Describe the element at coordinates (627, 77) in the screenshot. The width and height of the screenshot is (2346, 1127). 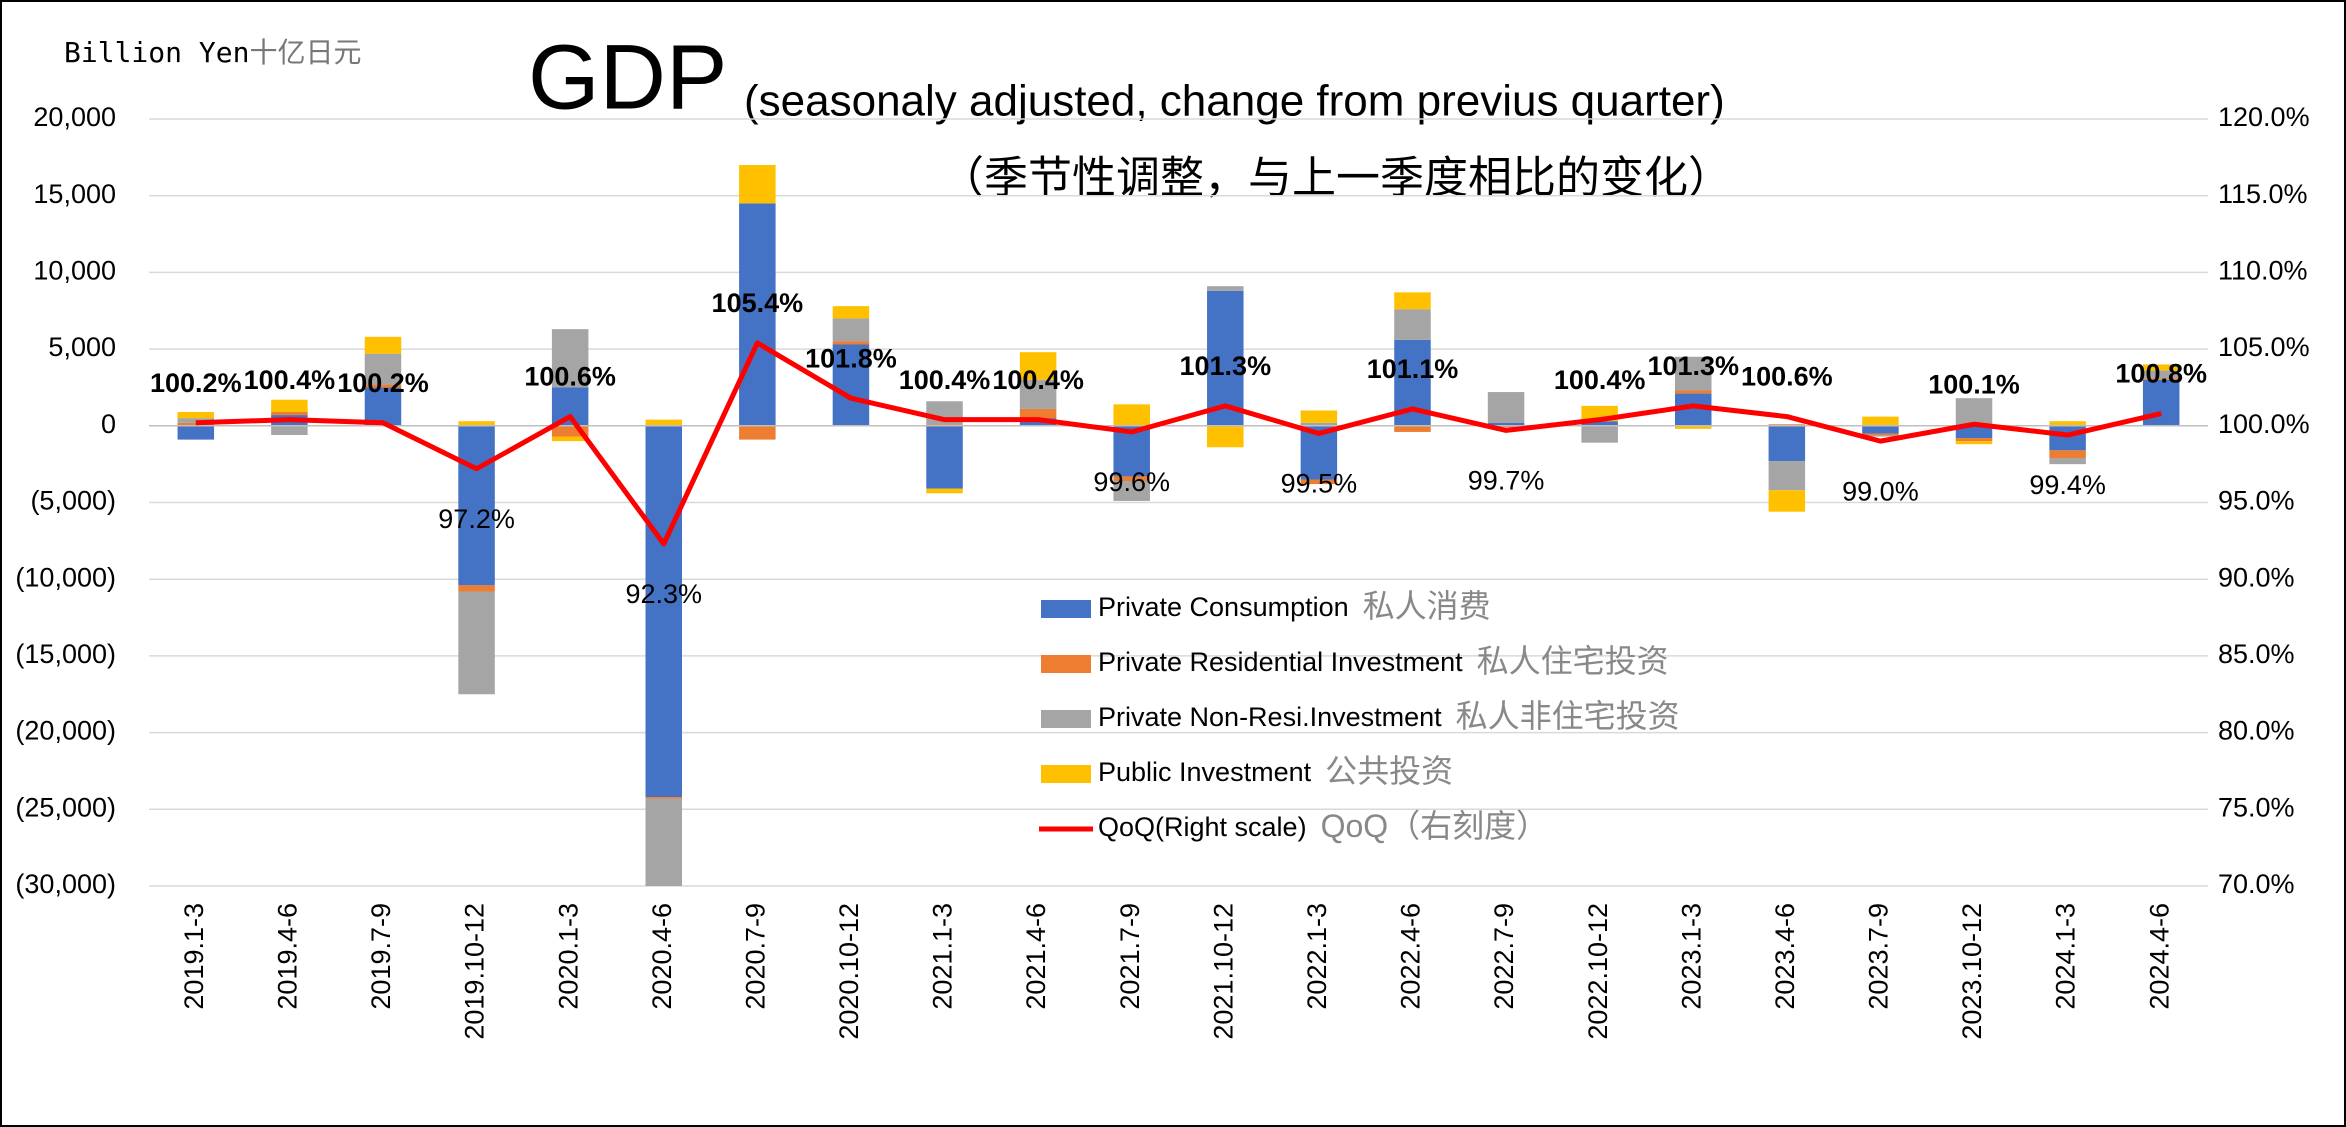
I see `chart-title: GDP` at that location.